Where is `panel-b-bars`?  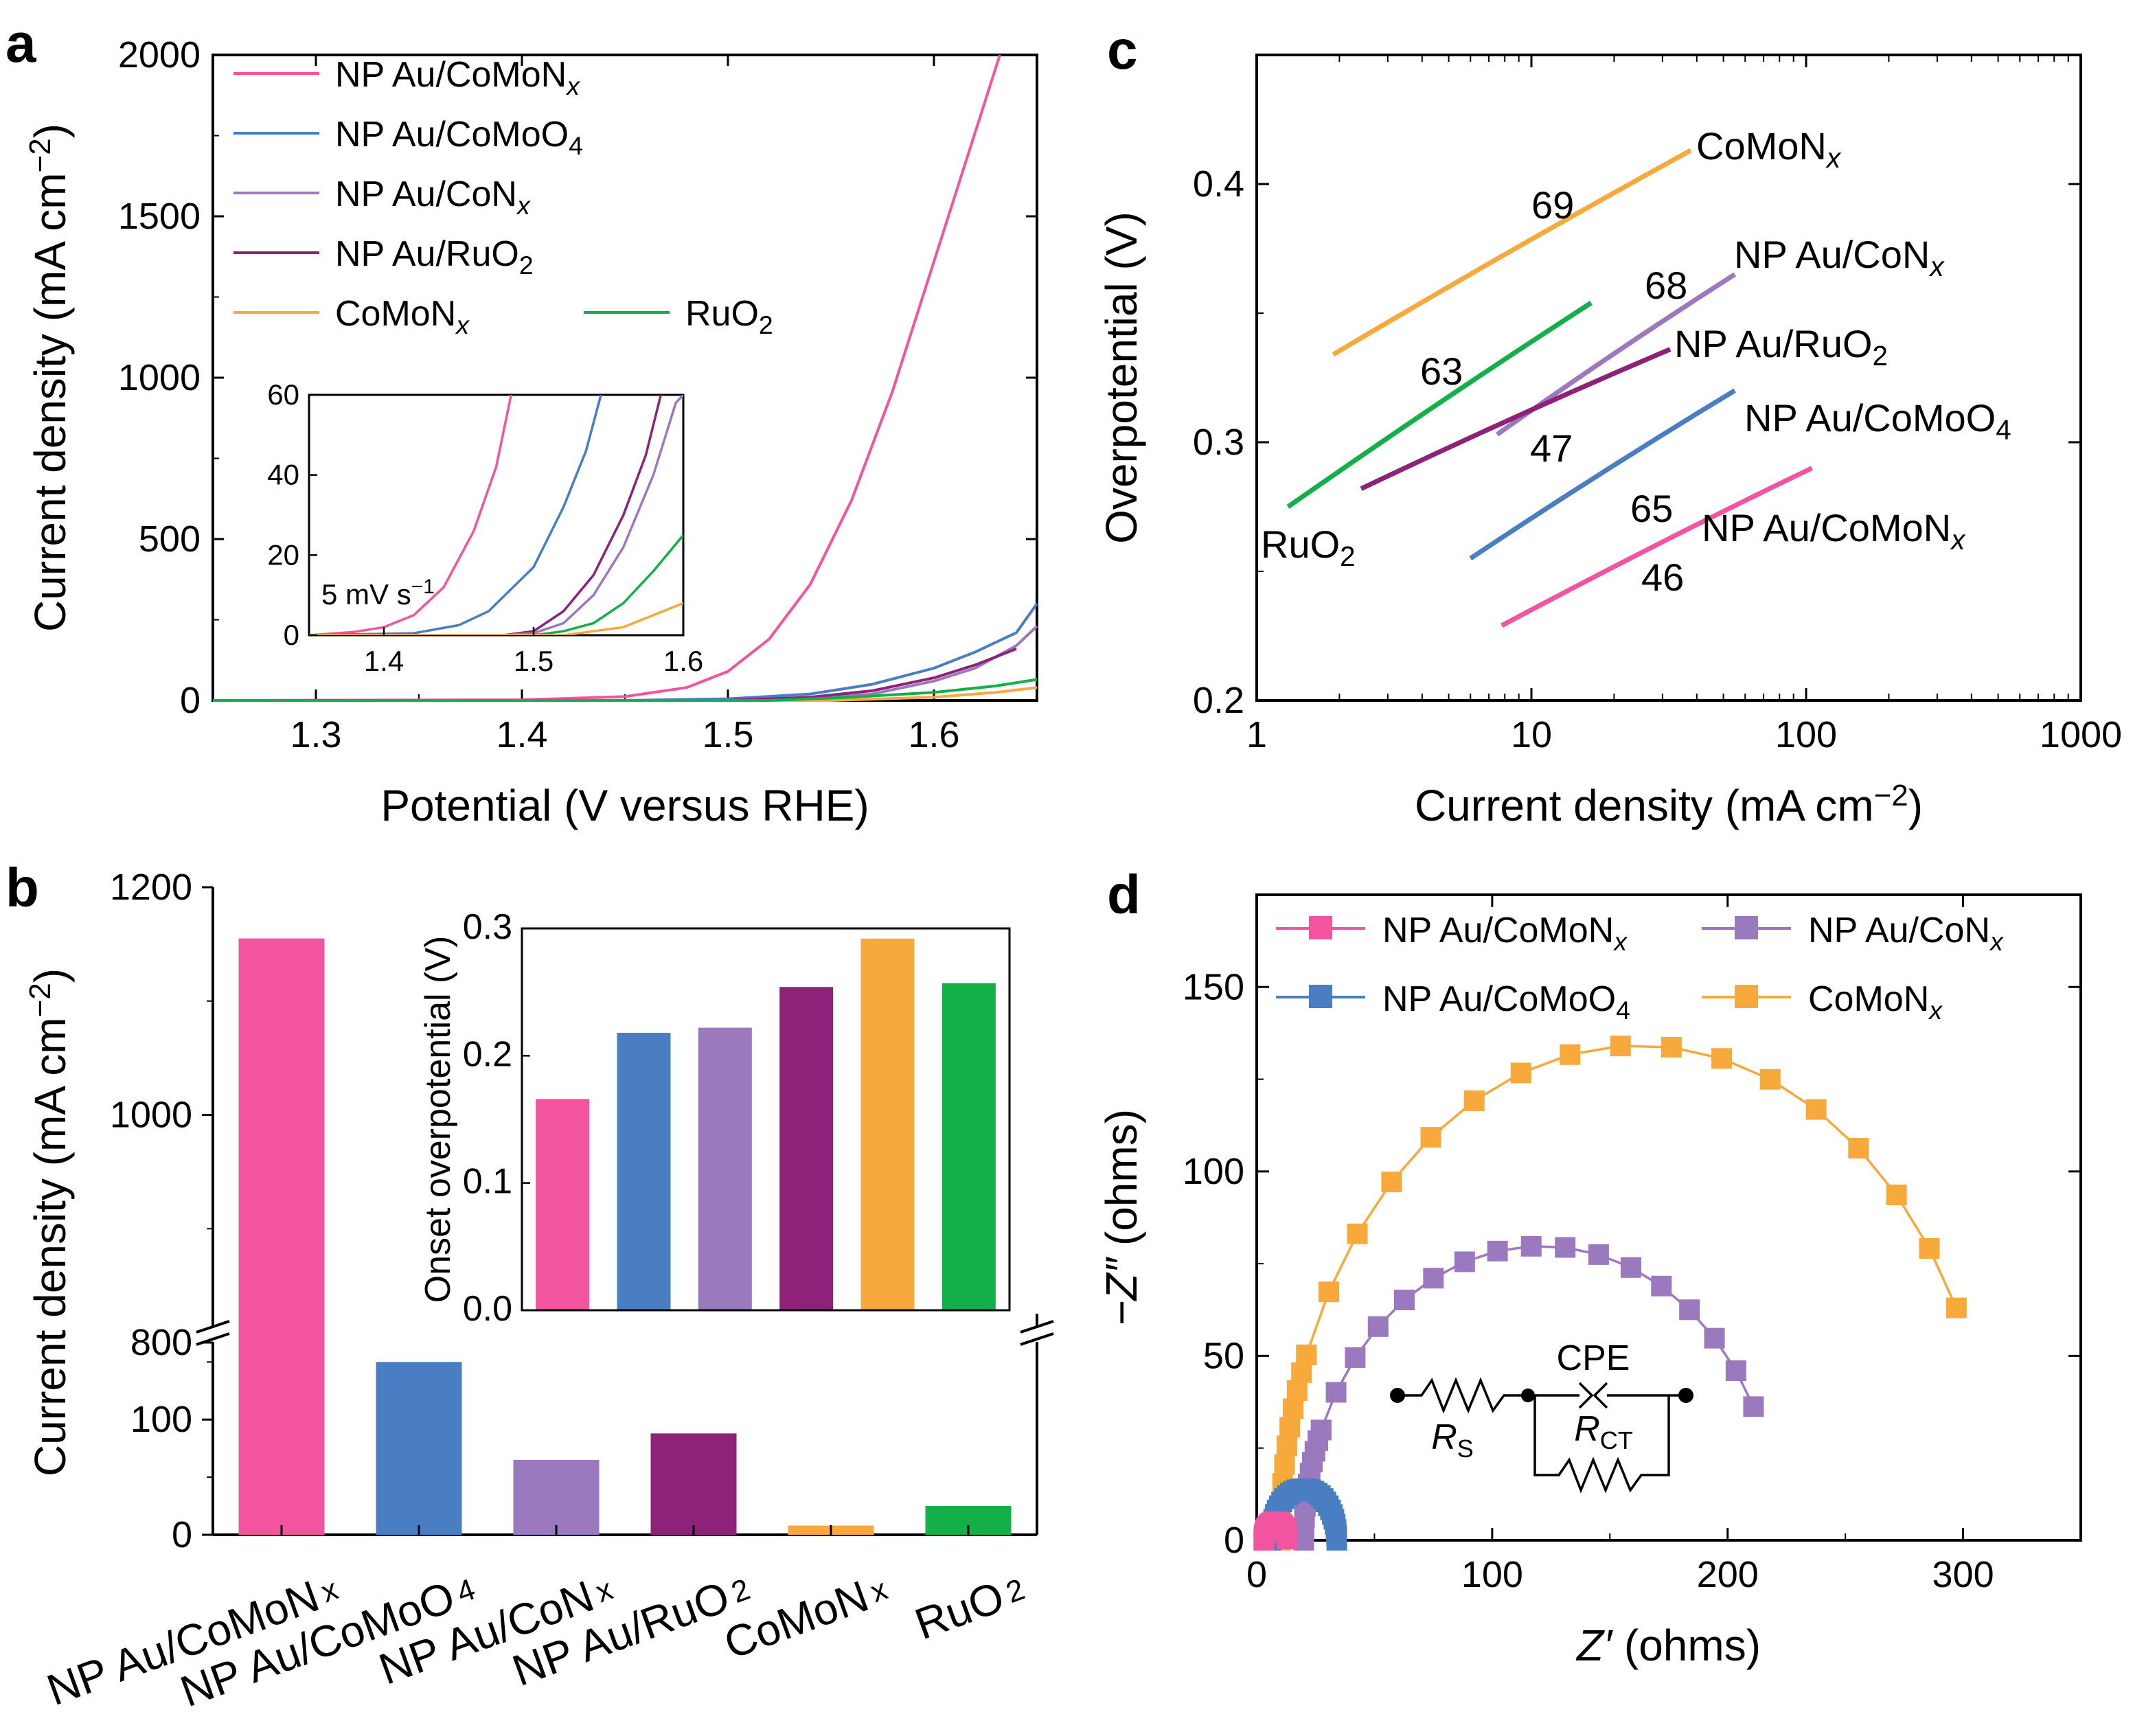
panel-b-bars is located at coordinates (625, 1236).